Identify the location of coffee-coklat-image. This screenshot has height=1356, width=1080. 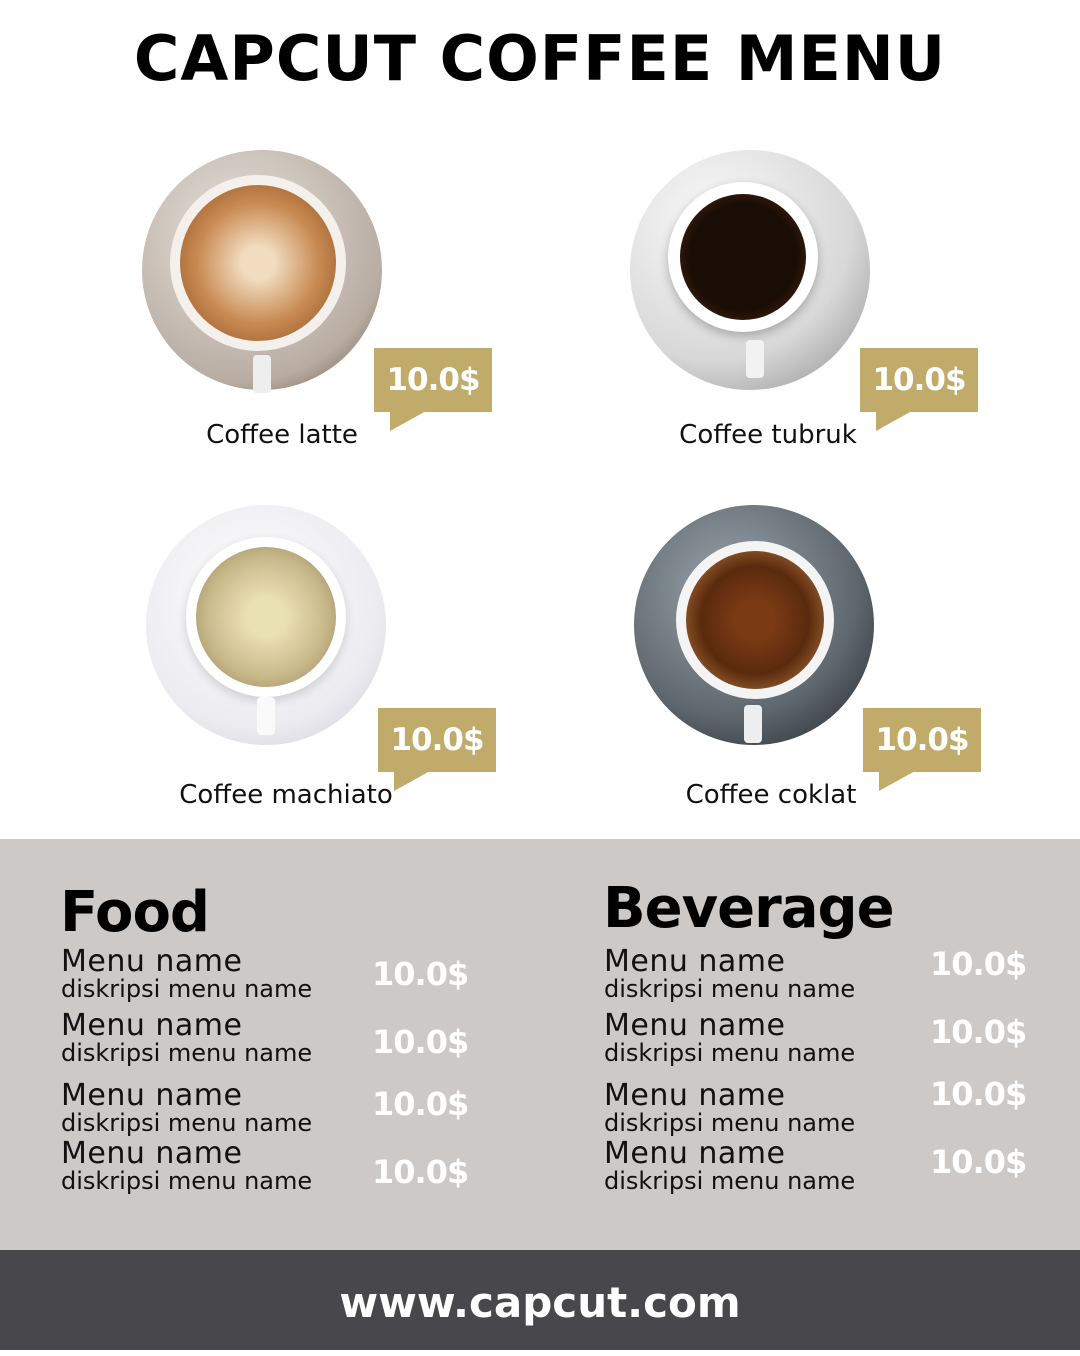
(754, 625).